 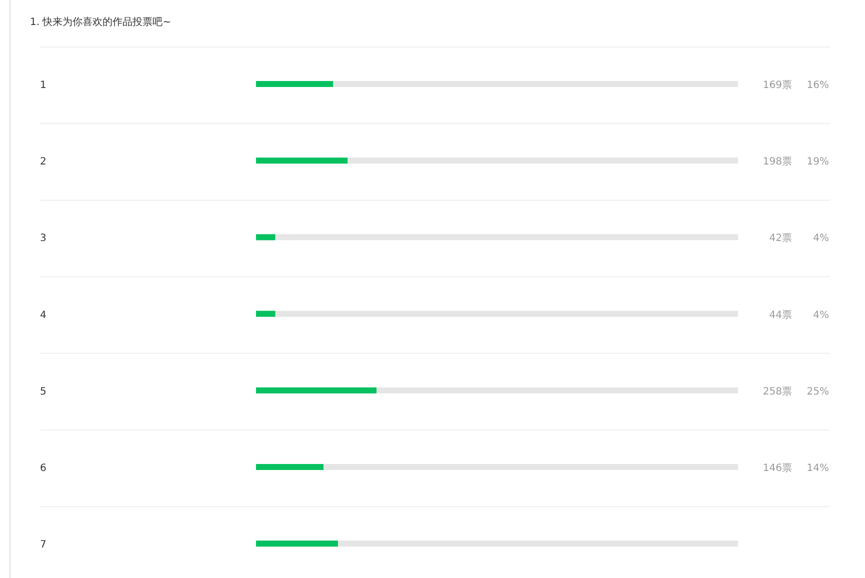 What do you see at coordinates (777, 85) in the screenshot?
I see `text: 169票` at bounding box center [777, 85].